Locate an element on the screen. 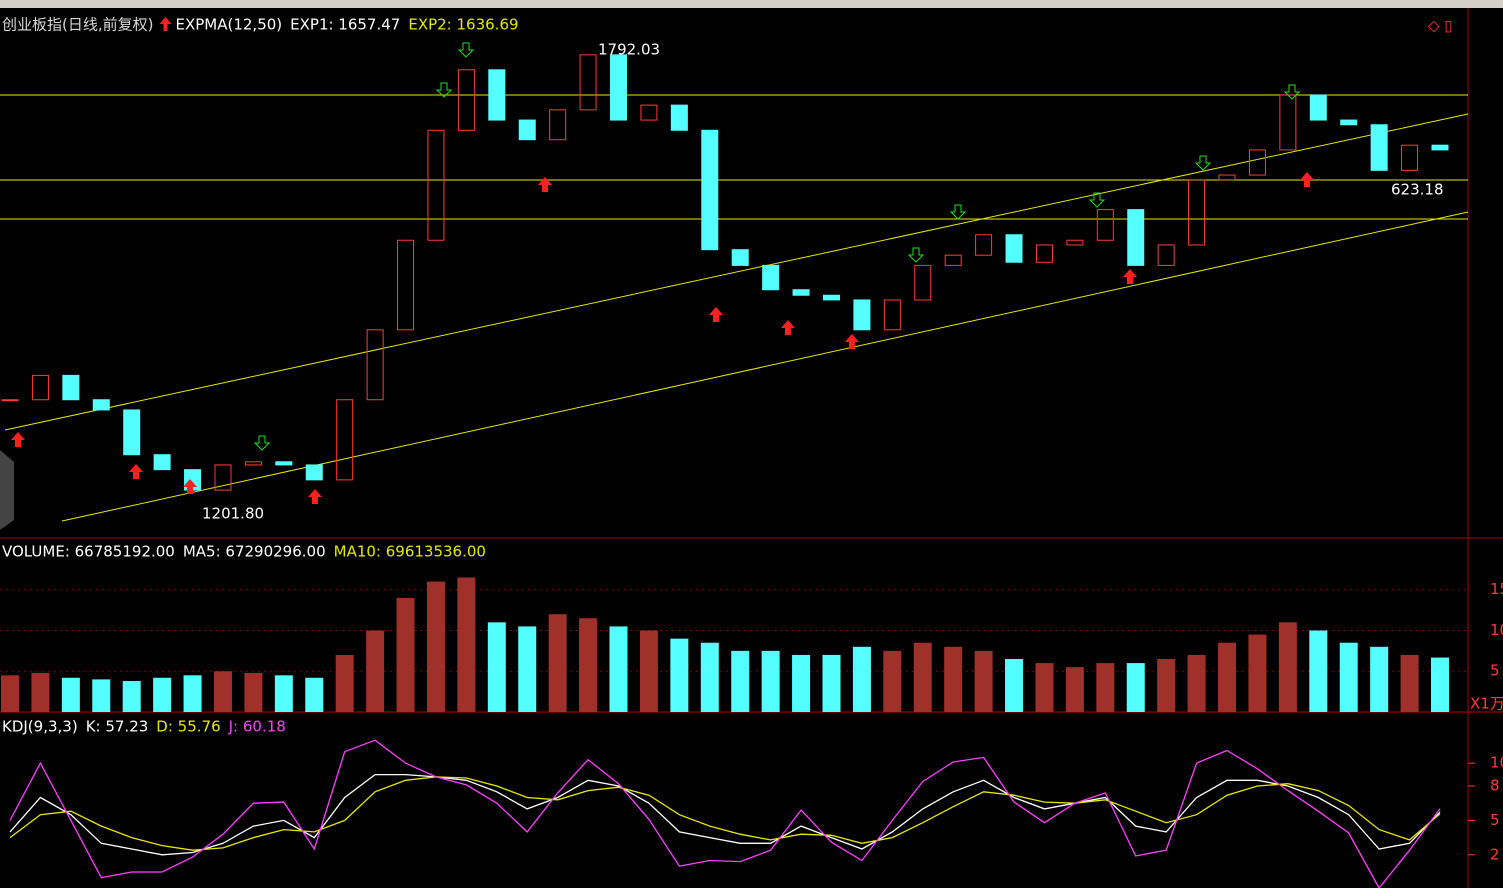  legend-item: EXP1: 1657.47 is located at coordinates (345, 25).